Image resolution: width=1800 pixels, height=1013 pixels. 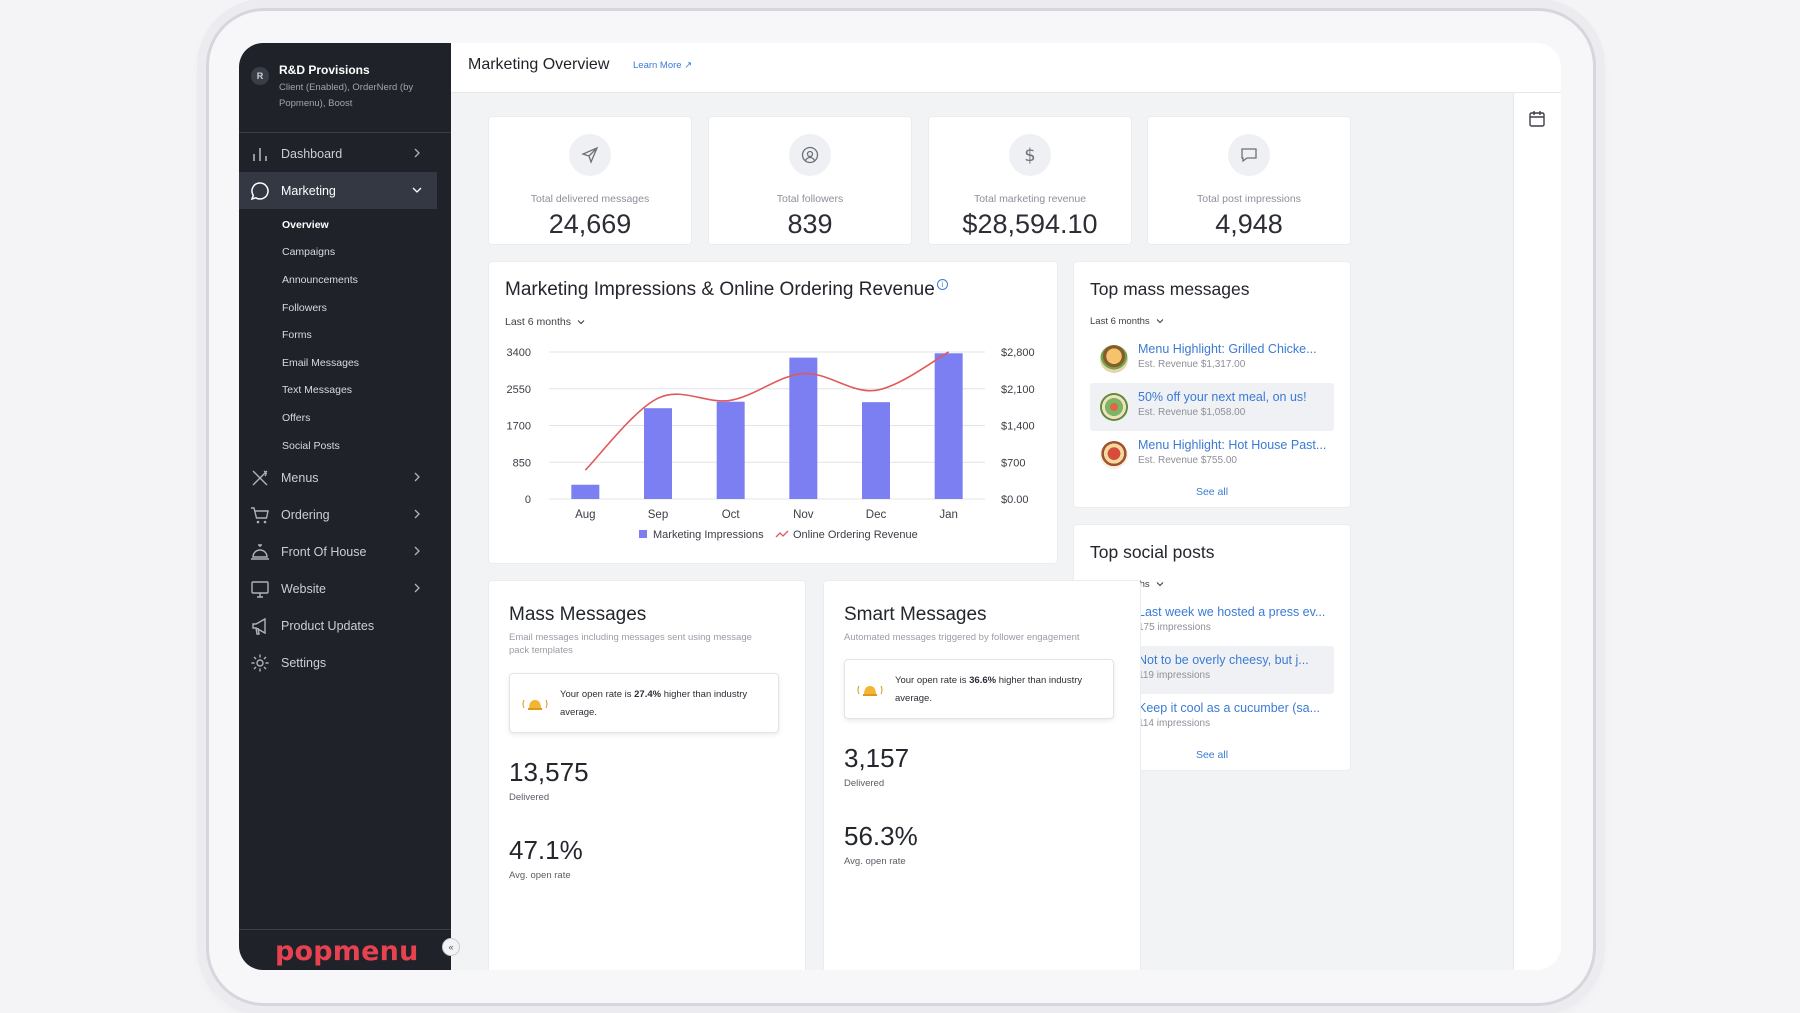 What do you see at coordinates (317, 390) in the screenshot?
I see `sidebar-subitem-text-messages: Text Messages` at bounding box center [317, 390].